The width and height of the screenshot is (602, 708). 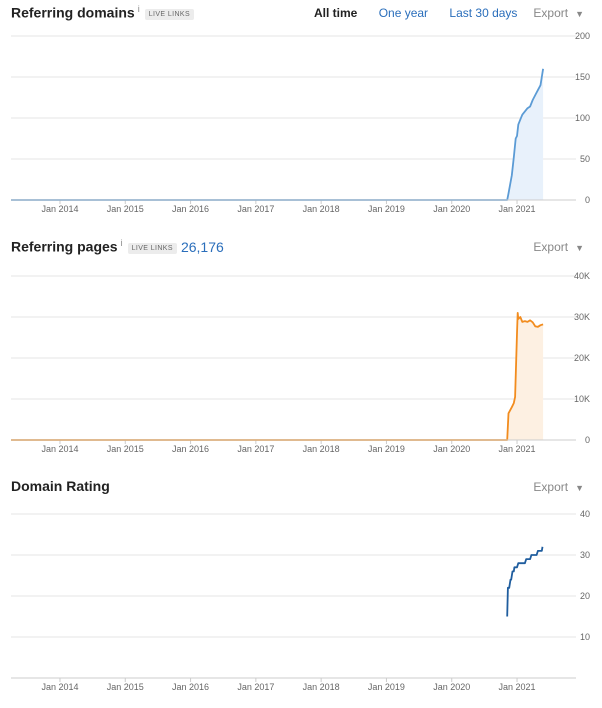 I want to click on referring-pages-count: 26,176, so click(x=202, y=246).